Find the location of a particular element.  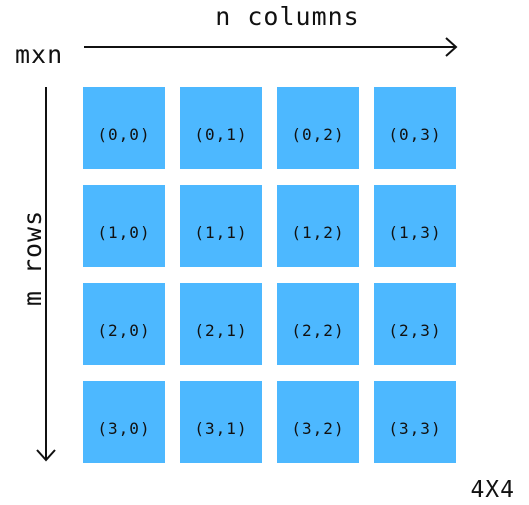

matrix-cell-1-1: (1,1) is located at coordinates (221, 226).